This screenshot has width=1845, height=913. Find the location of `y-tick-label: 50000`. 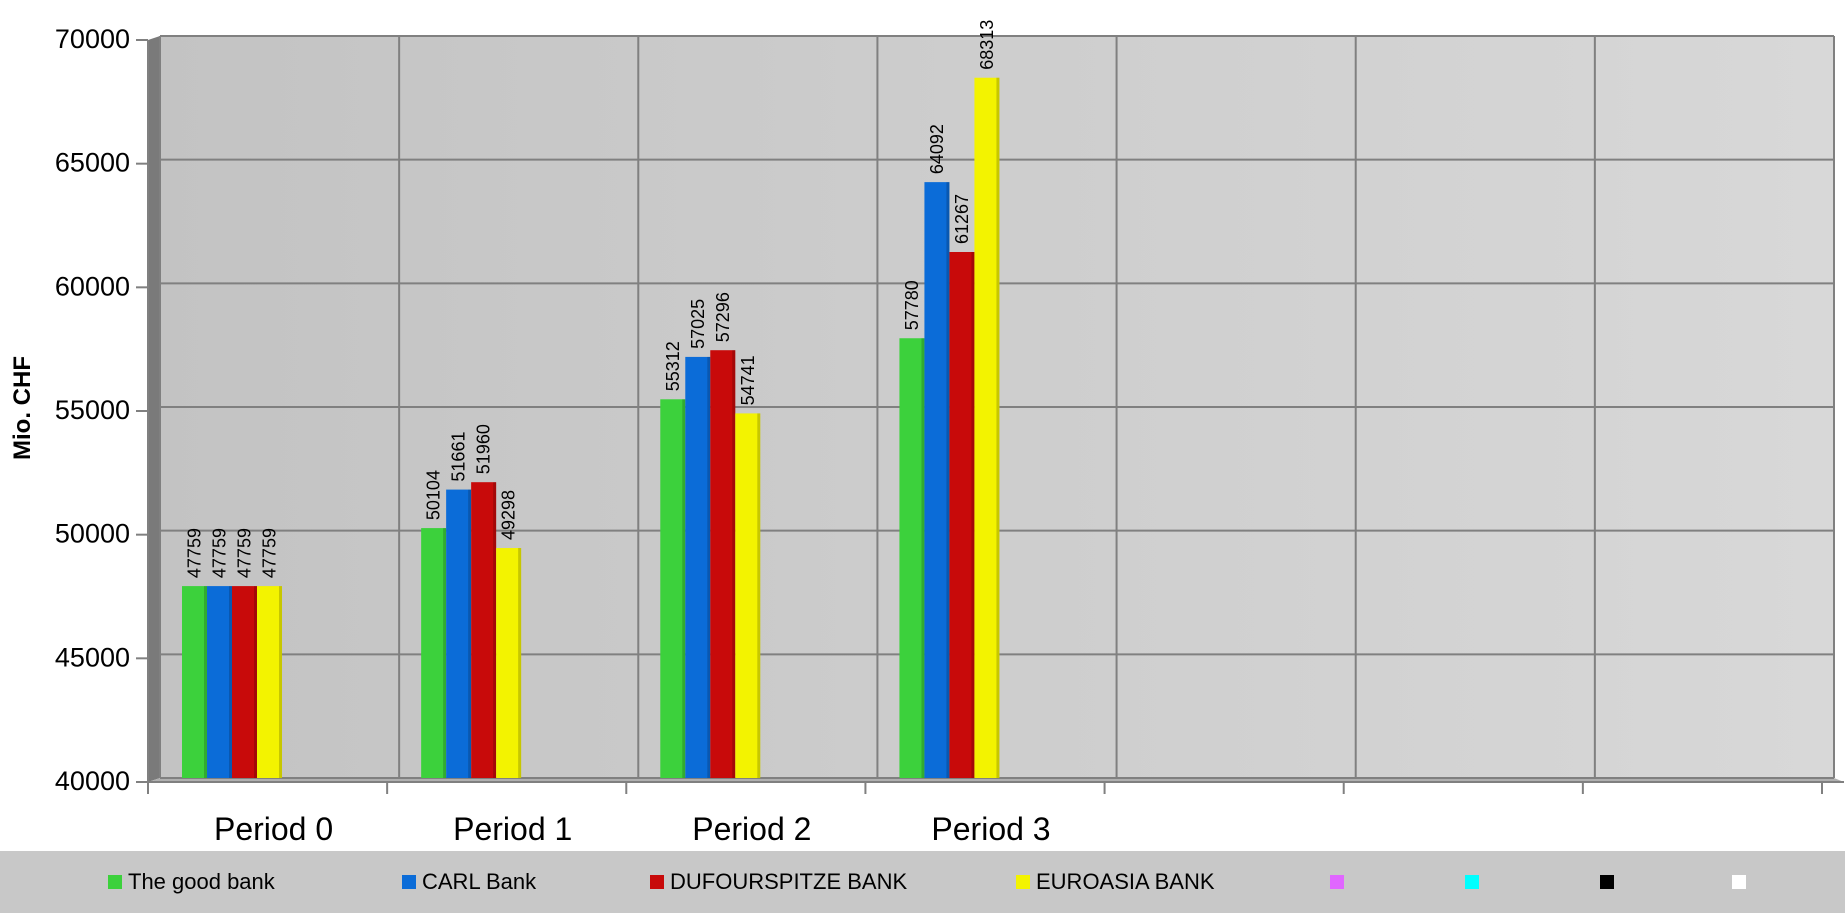

y-tick-label: 50000 is located at coordinates (92, 534).